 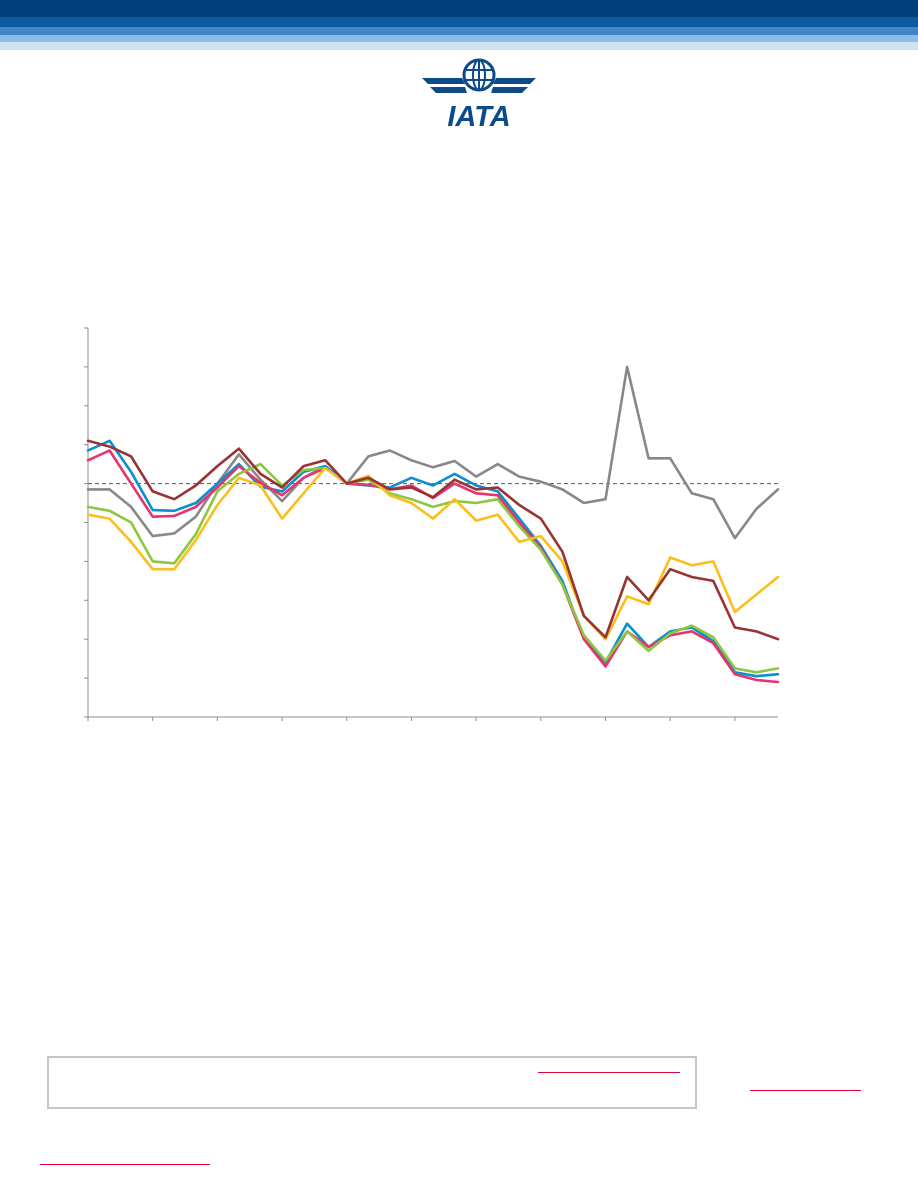 I want to click on subscribe-box, so click(x=372, y=1082).